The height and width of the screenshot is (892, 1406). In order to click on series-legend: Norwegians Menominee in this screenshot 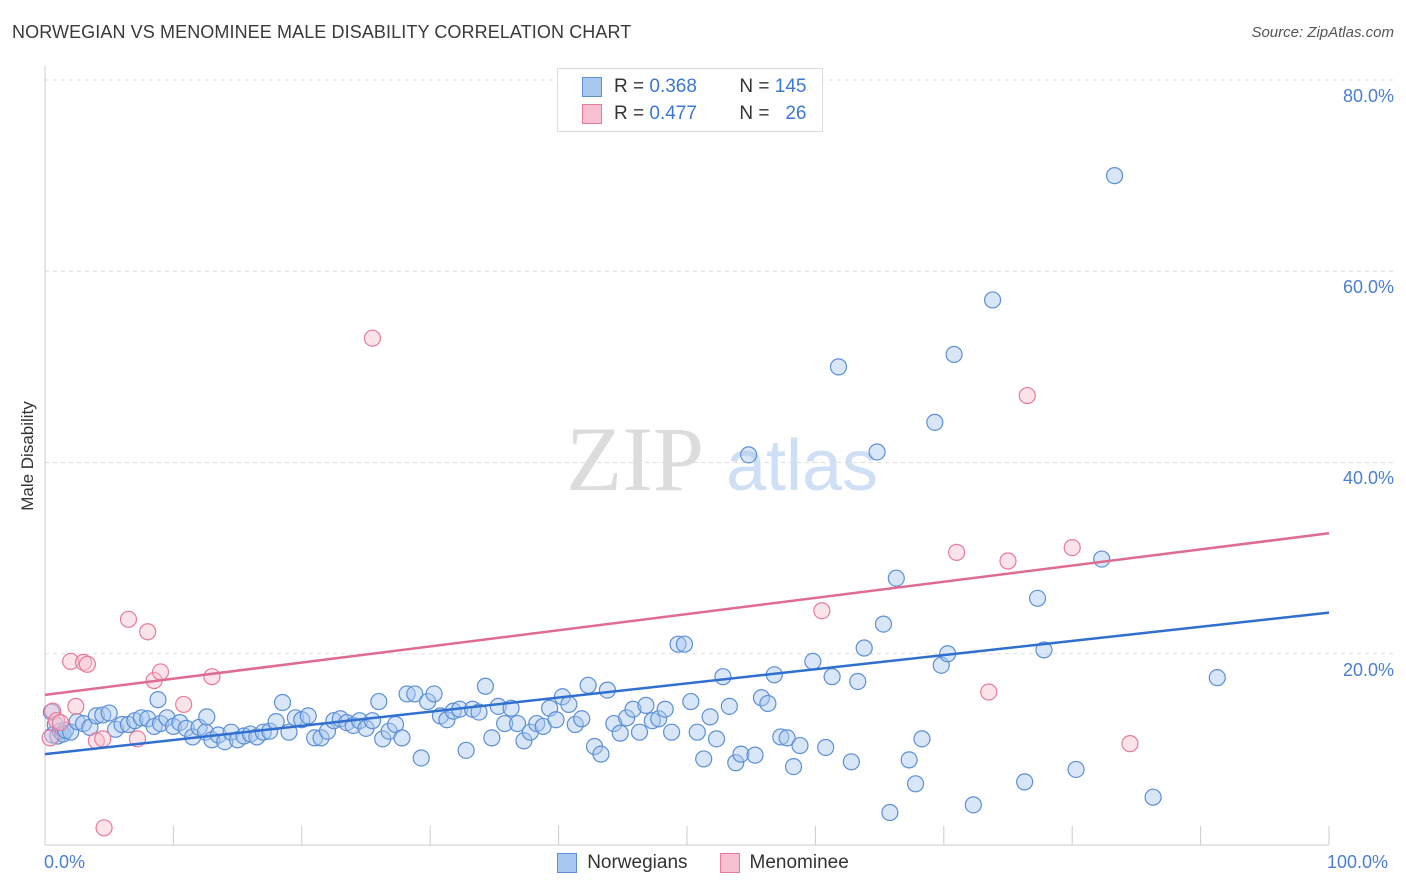, I will do `click(703, 863)`.